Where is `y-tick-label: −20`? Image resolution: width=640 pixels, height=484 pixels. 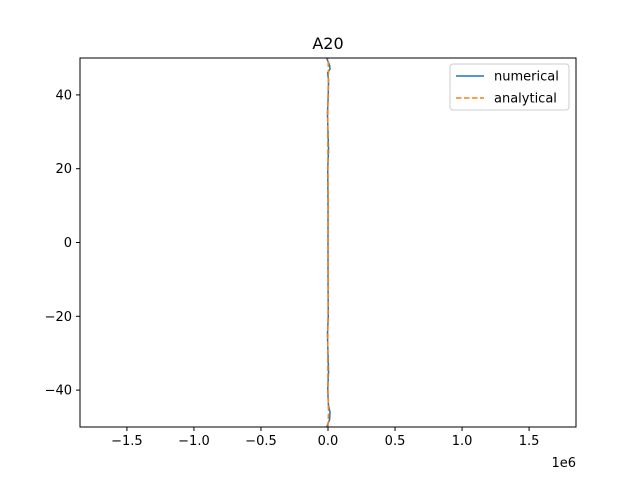 y-tick-label: −20 is located at coordinates (58, 317).